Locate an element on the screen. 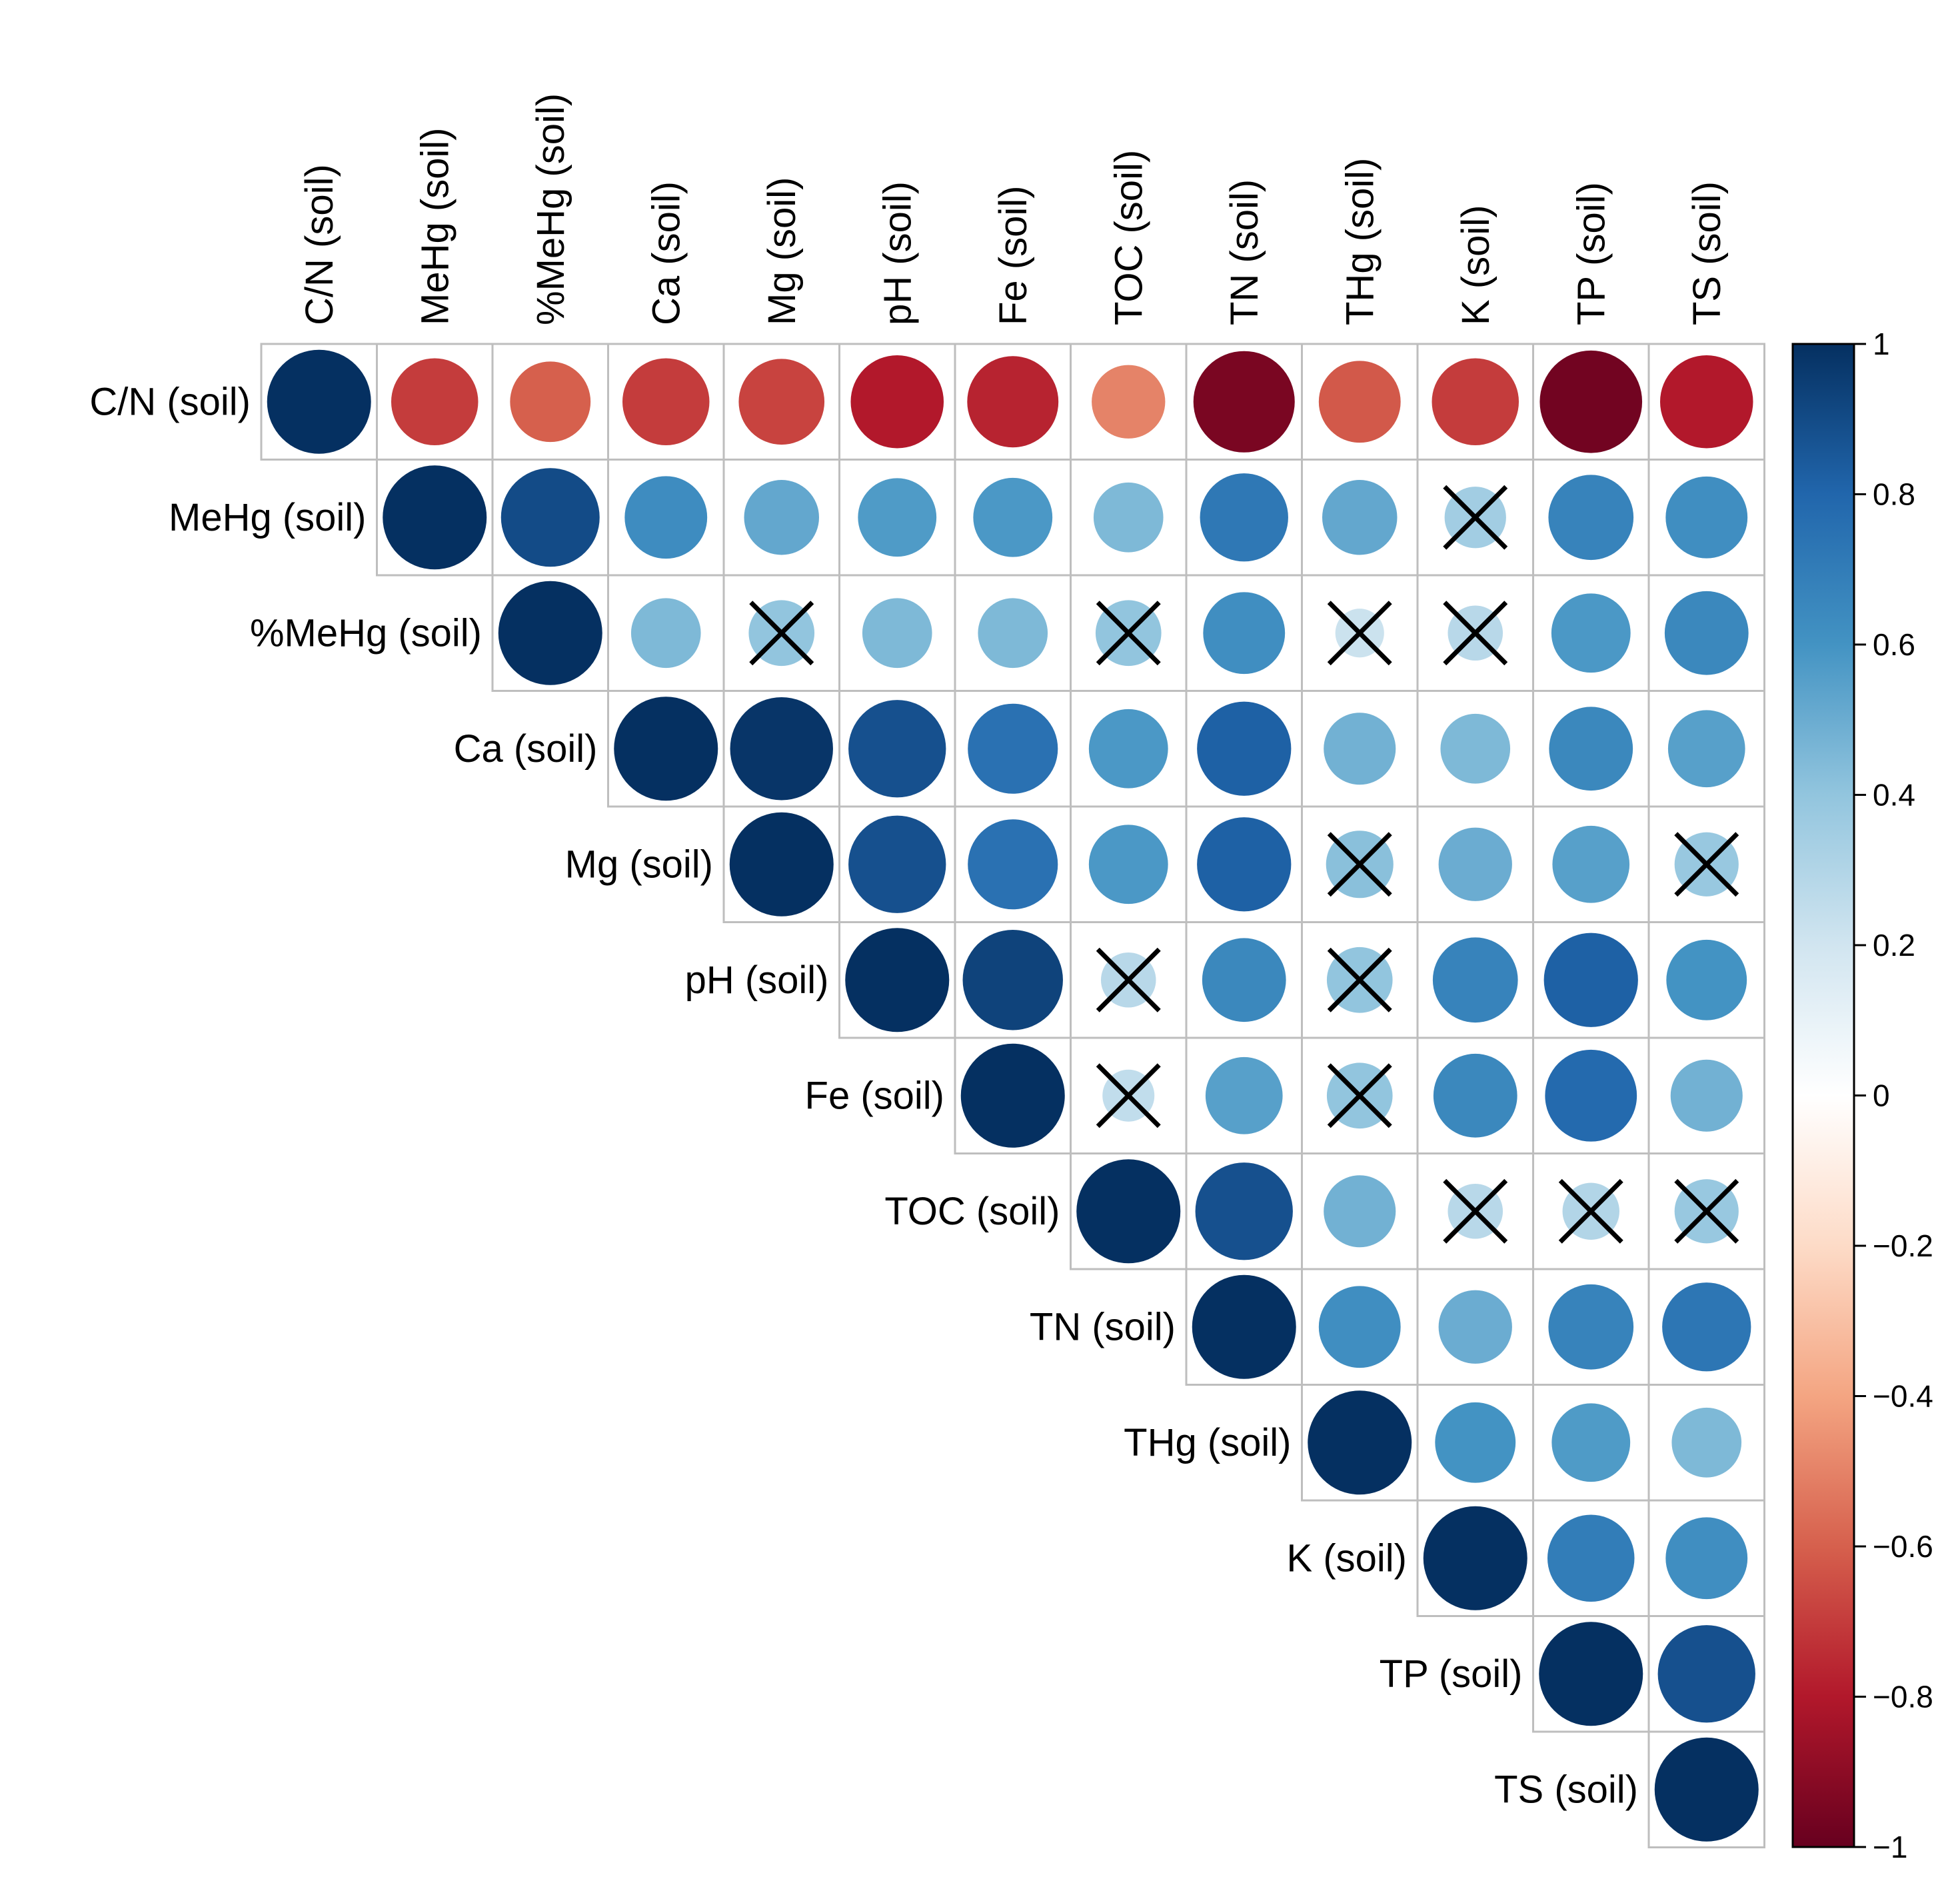 This screenshot has height=1887, width=1960. colorbar-gradient is located at coordinates (1823, 1095).